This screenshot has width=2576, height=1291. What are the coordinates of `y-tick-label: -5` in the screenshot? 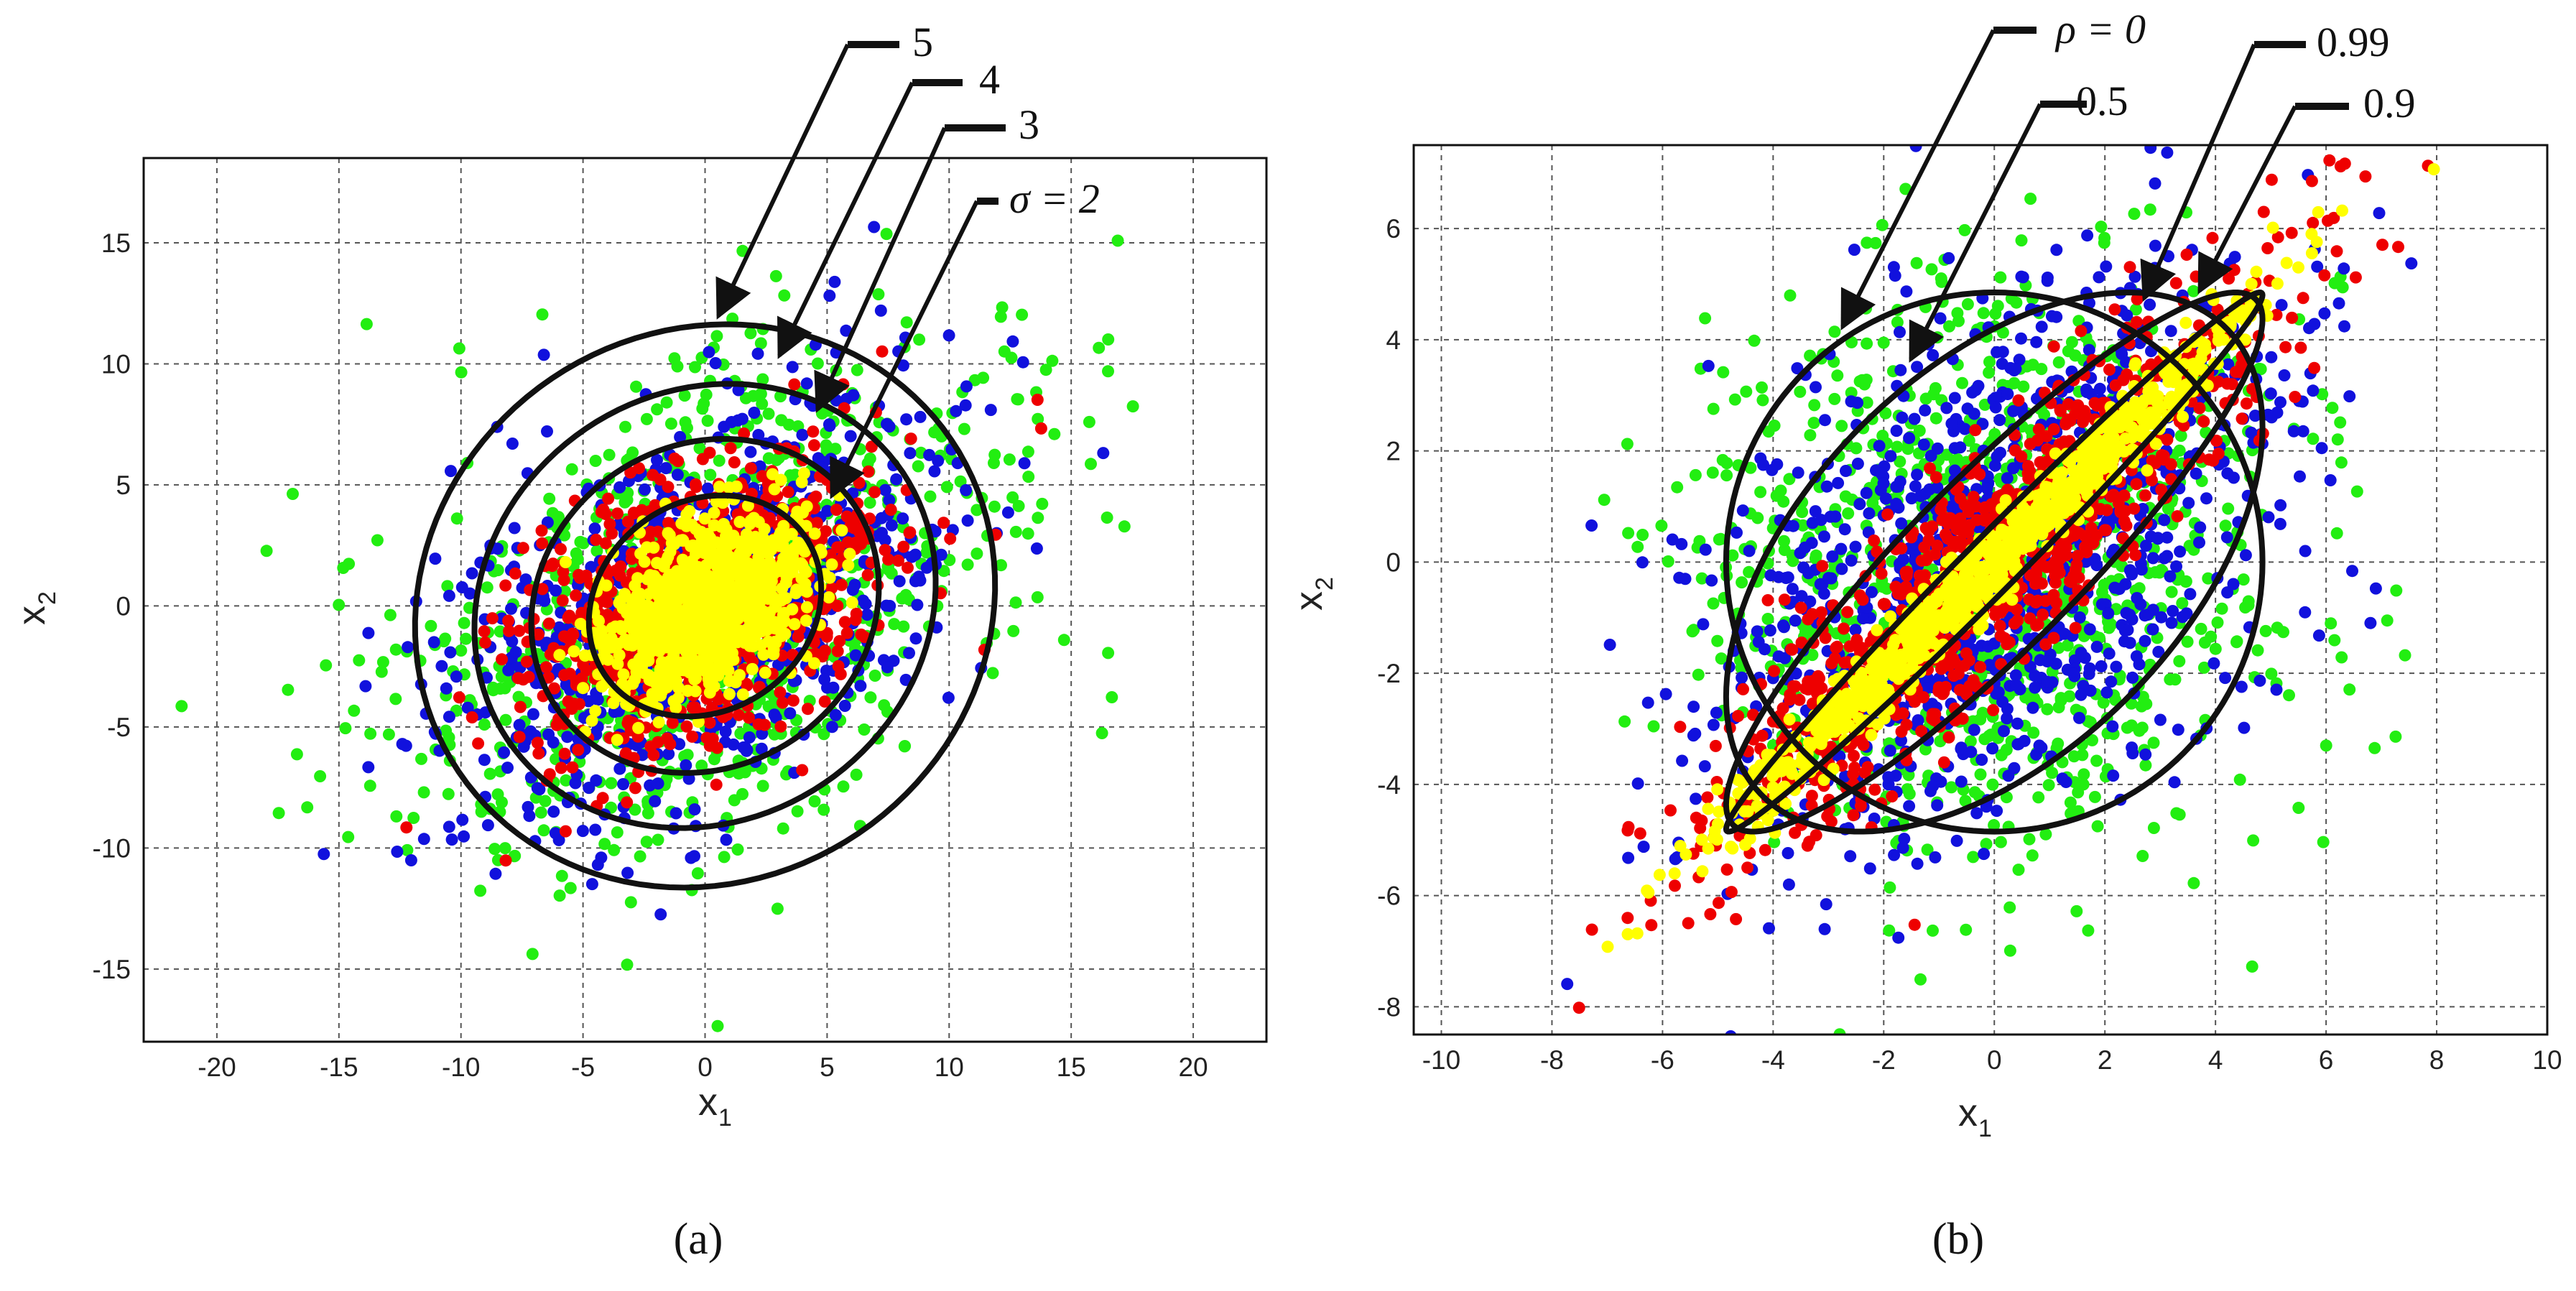 It's located at (119, 727).